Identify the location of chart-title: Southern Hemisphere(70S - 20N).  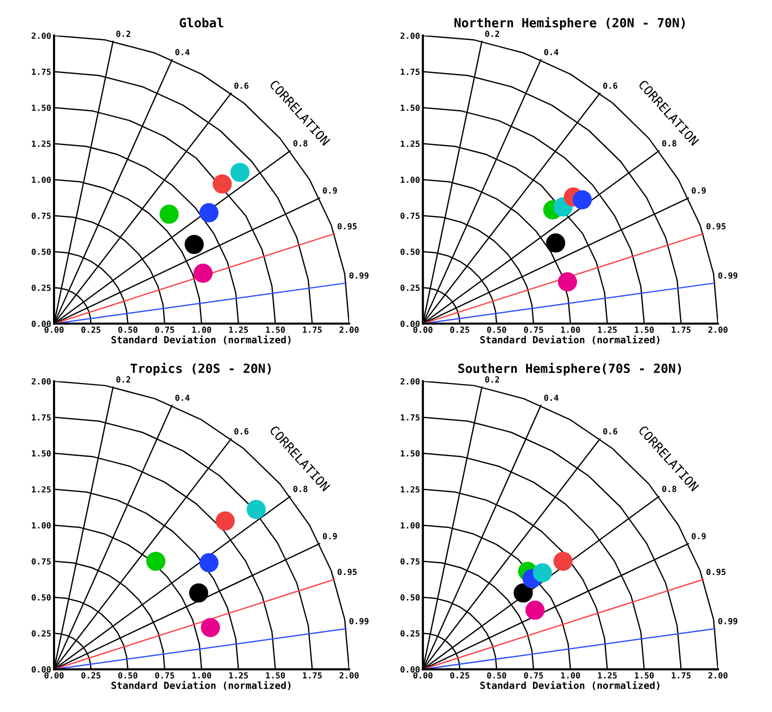
(569, 369).